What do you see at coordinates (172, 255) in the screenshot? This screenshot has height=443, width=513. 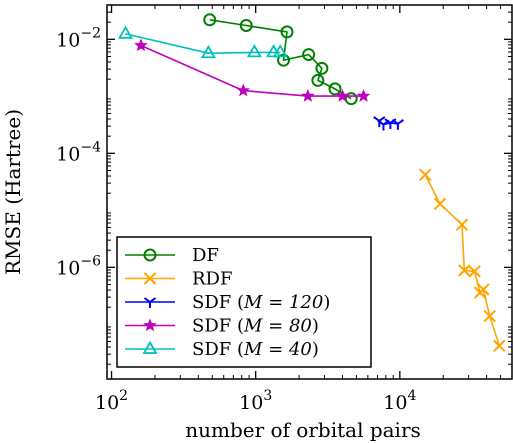 I see `legend-entry: DF` at bounding box center [172, 255].